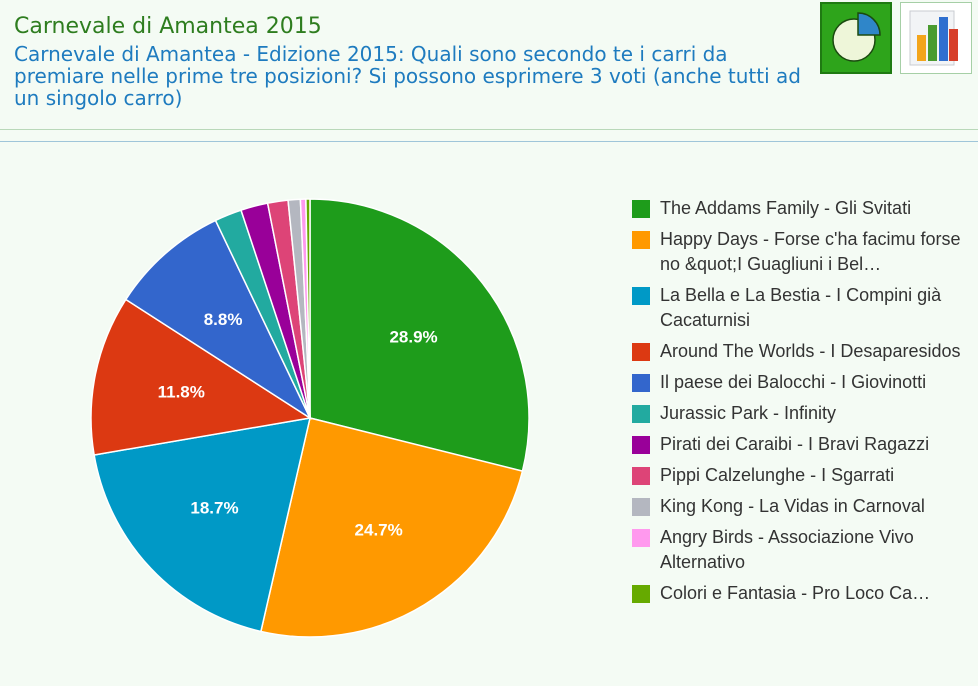 The image size is (978, 686). Describe the element at coordinates (168, 26) in the screenshot. I see `page-title: Carnevale di Amantea 2015` at that location.